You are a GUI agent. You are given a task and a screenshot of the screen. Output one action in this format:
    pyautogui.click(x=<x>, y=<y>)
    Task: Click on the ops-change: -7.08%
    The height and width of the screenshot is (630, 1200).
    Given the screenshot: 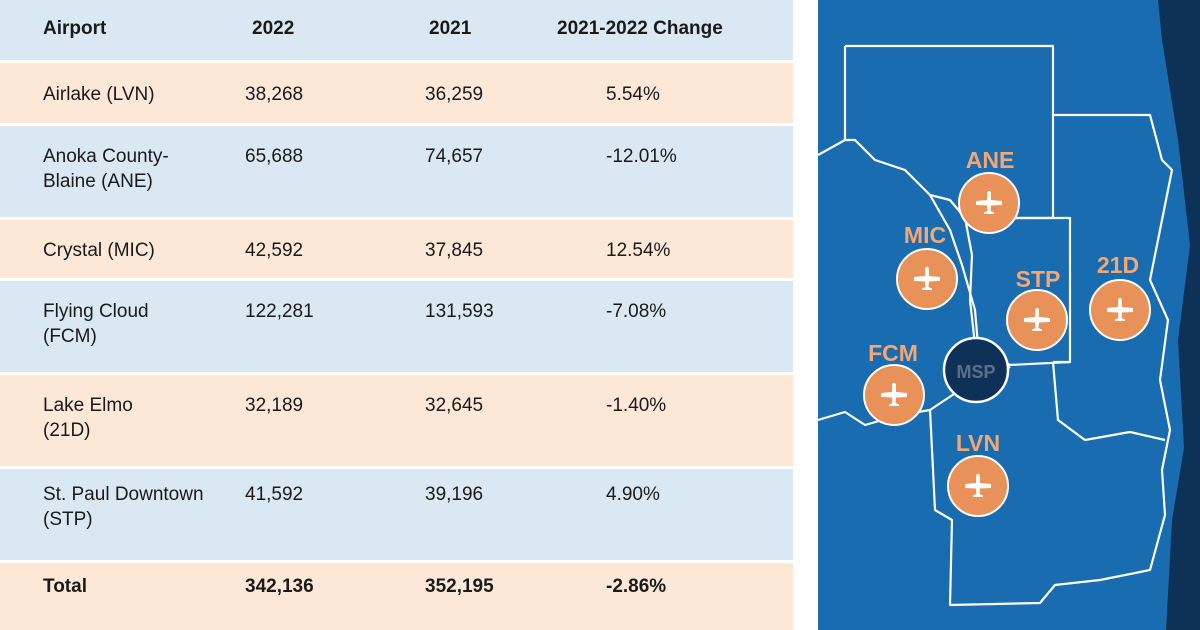 What is the action you would take?
    pyautogui.click(x=636, y=311)
    